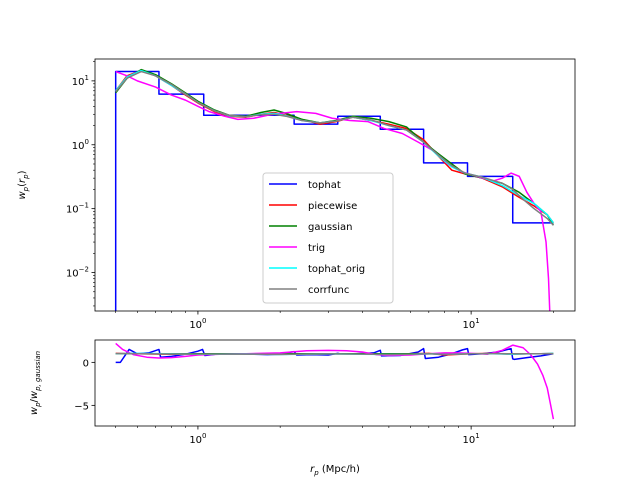 The width and height of the screenshot is (640, 480). What do you see at coordinates (334, 354) in the screenshot?
I see `bottom-series-corrfunc` at bounding box center [334, 354].